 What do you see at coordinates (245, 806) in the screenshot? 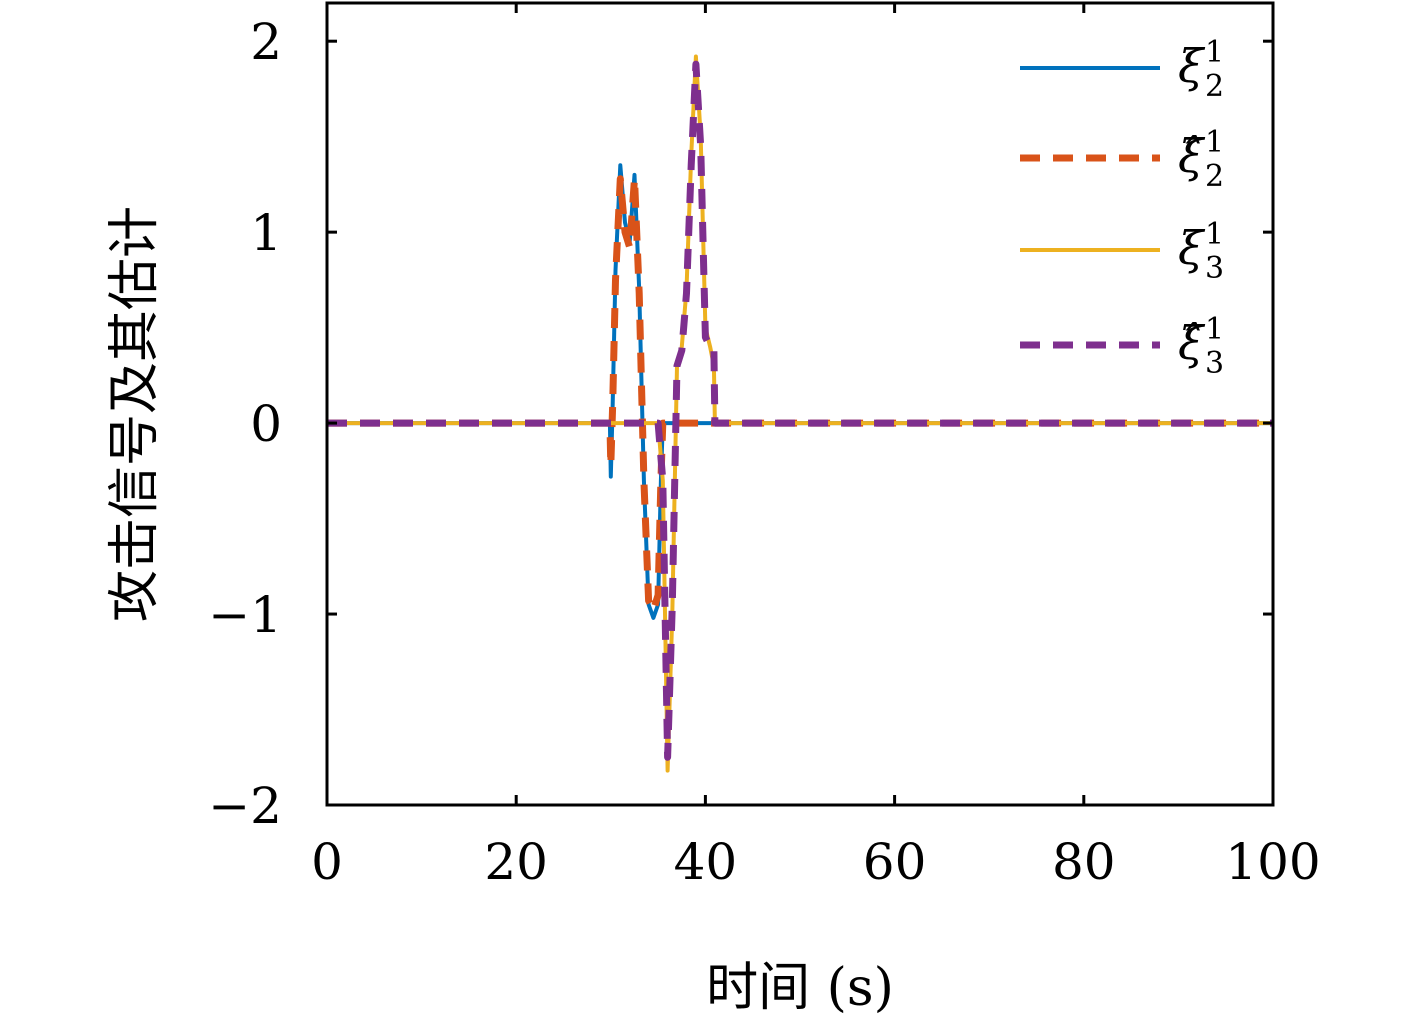
I see `y-tick-label: −2` at bounding box center [245, 806].